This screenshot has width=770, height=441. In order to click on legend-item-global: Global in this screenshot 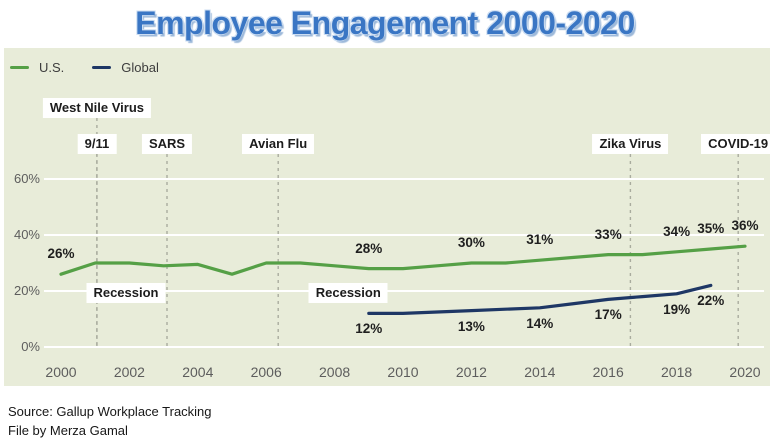, I will do `click(125, 67)`.